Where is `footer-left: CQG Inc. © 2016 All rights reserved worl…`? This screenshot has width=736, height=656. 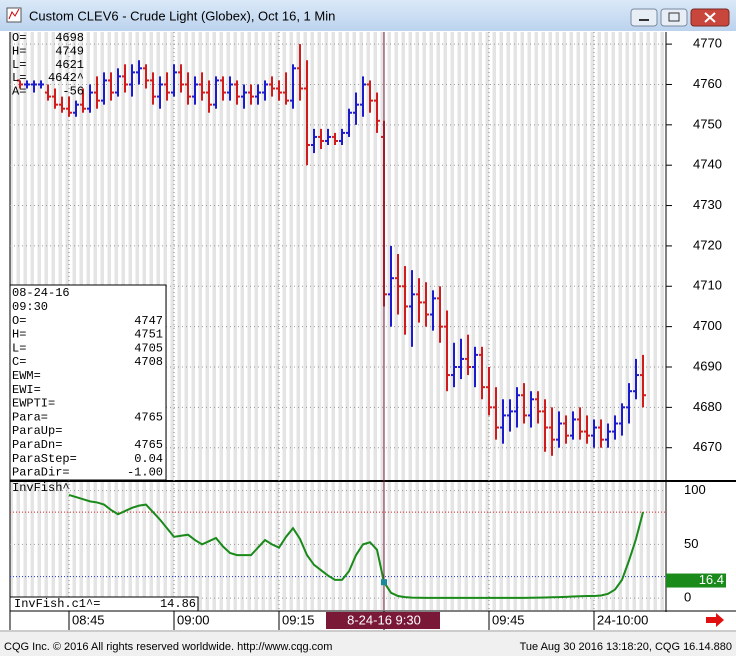
footer-left: CQG Inc. © 2016 All rights reserved worl… is located at coordinates (168, 647).